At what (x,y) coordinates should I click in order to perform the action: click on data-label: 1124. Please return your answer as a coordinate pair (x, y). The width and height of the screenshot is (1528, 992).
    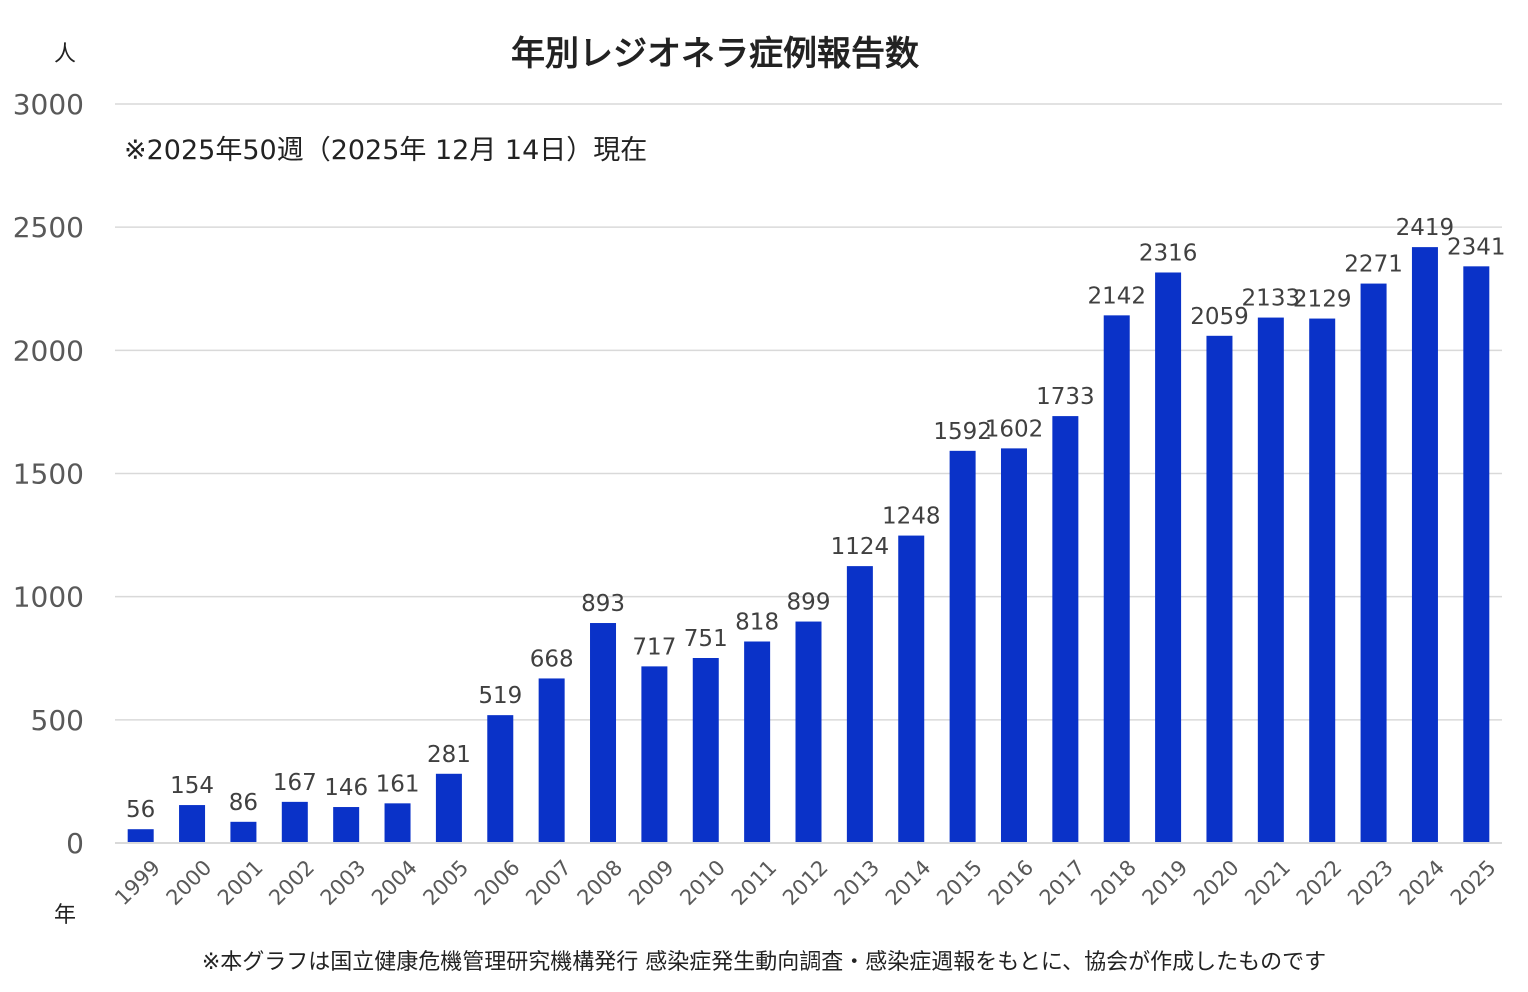
    Looking at the image, I should click on (860, 547).